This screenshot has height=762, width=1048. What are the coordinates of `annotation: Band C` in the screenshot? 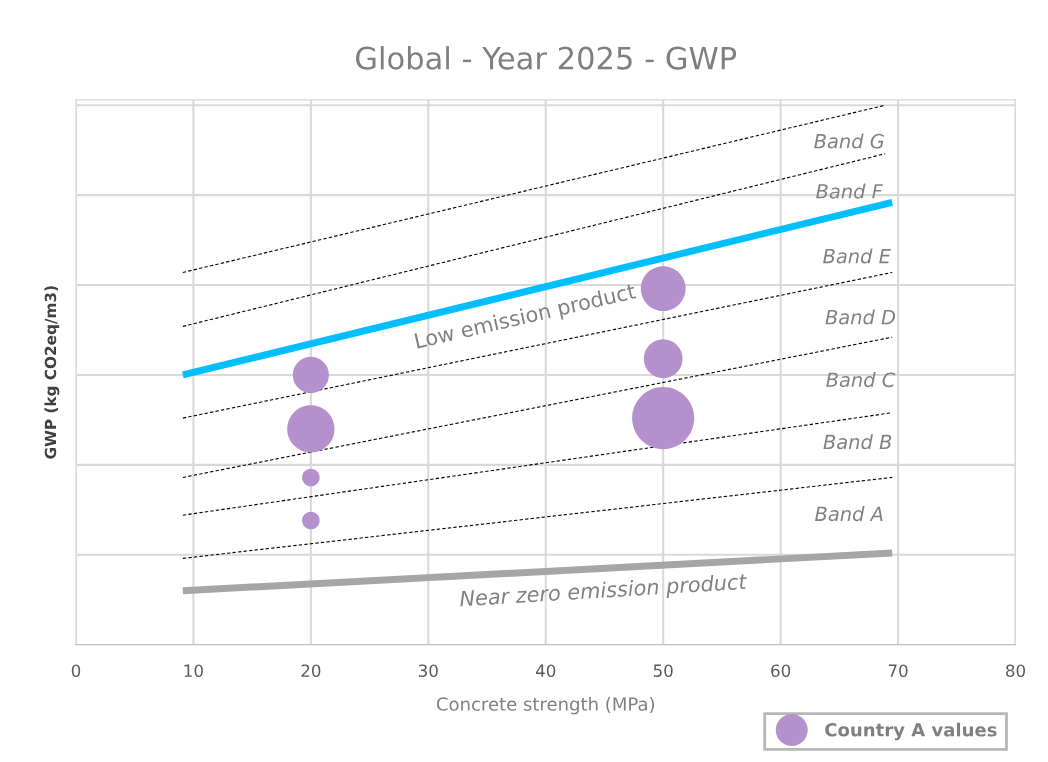 It's located at (861, 380).